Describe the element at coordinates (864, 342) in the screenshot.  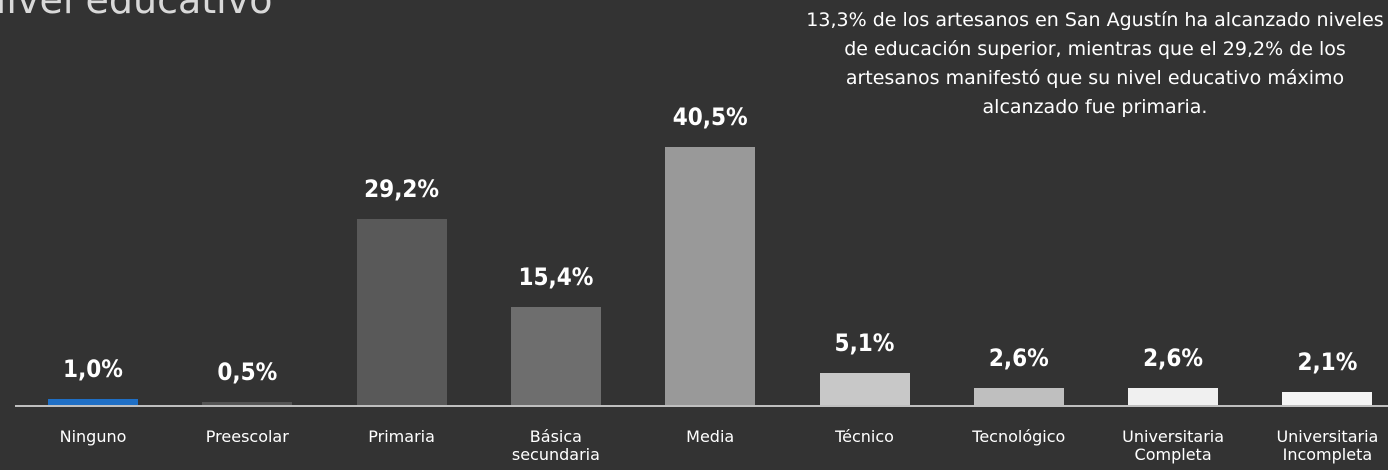
I see `value-label: 5,1%` at that location.